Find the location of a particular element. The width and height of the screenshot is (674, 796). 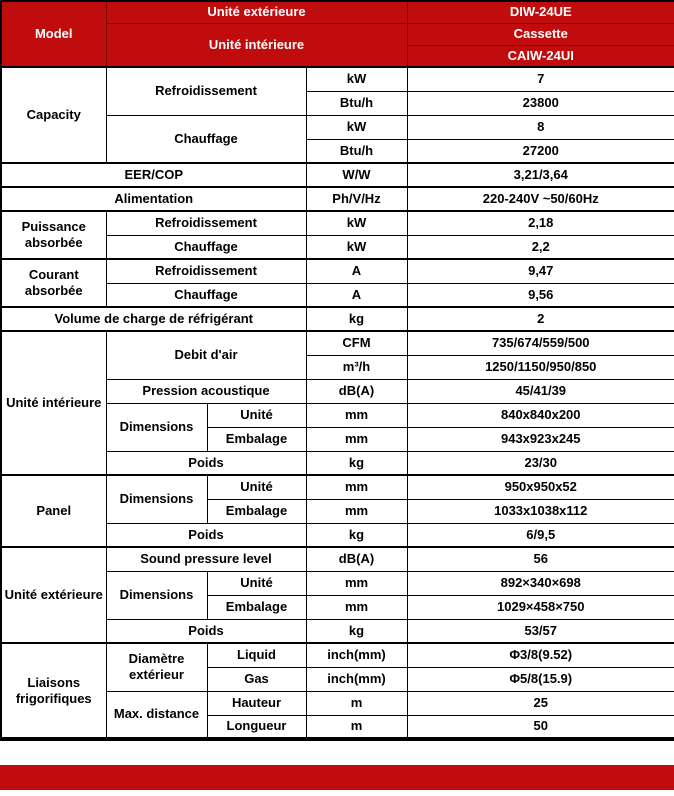

table-row: Dimensions Unité mm 892×340×698 is located at coordinates (337, 595).